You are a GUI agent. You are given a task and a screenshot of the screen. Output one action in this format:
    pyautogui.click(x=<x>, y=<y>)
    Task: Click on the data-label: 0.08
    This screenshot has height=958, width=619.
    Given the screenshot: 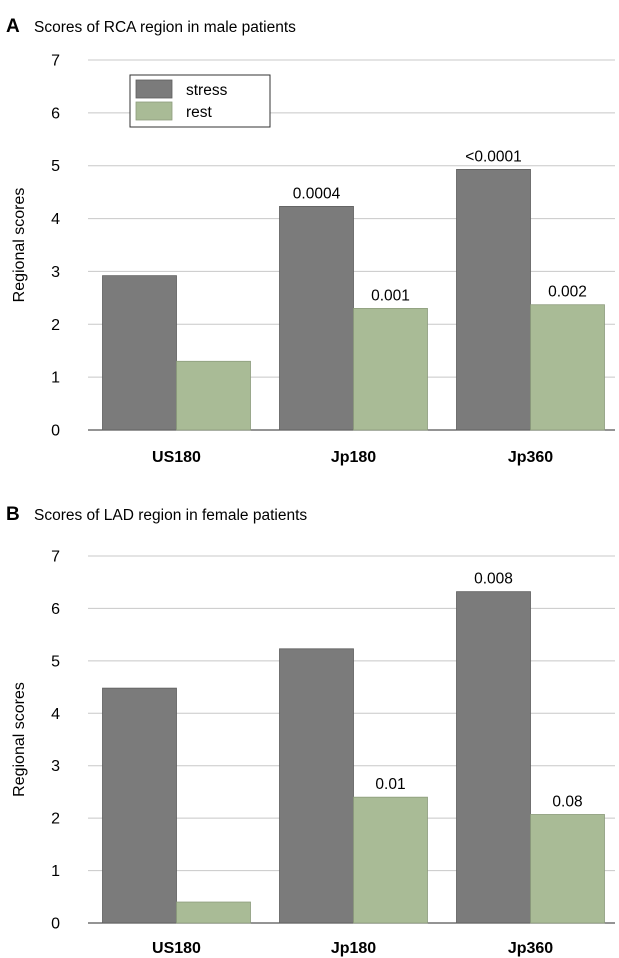 What is the action you would take?
    pyautogui.click(x=567, y=801)
    